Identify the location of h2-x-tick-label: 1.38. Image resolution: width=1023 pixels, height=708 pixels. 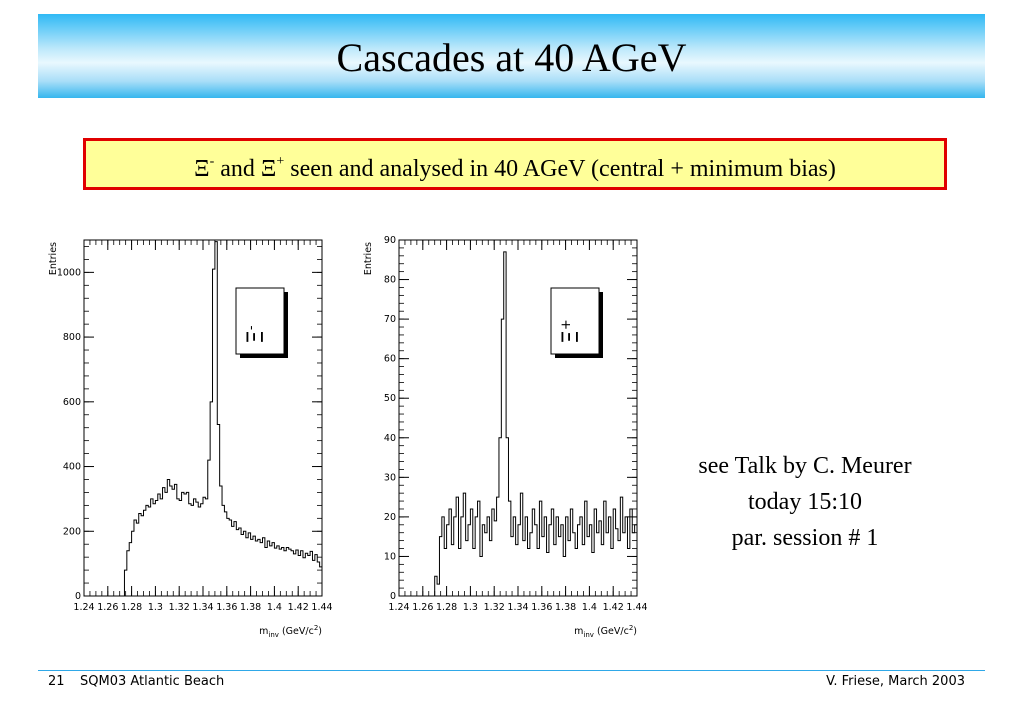
(565, 607).